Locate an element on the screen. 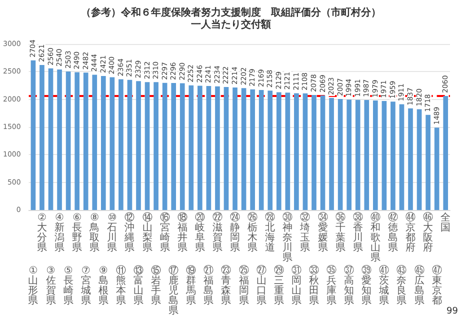  x-tick-label: ㉗山口県 is located at coordinates (261, 285).